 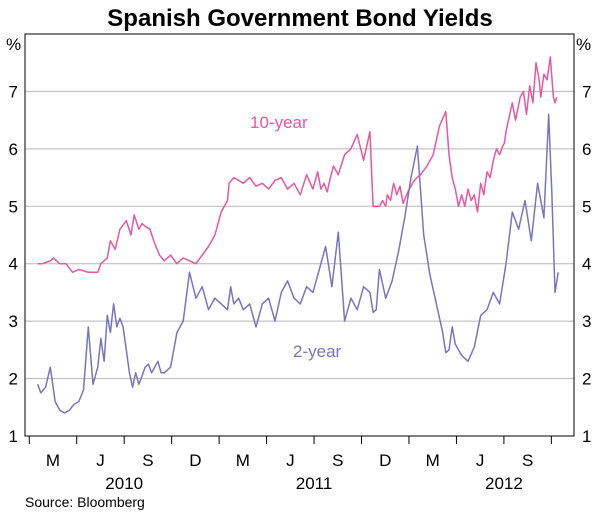 What do you see at coordinates (13, 379) in the screenshot?
I see `y-tick-left-1: 2` at bounding box center [13, 379].